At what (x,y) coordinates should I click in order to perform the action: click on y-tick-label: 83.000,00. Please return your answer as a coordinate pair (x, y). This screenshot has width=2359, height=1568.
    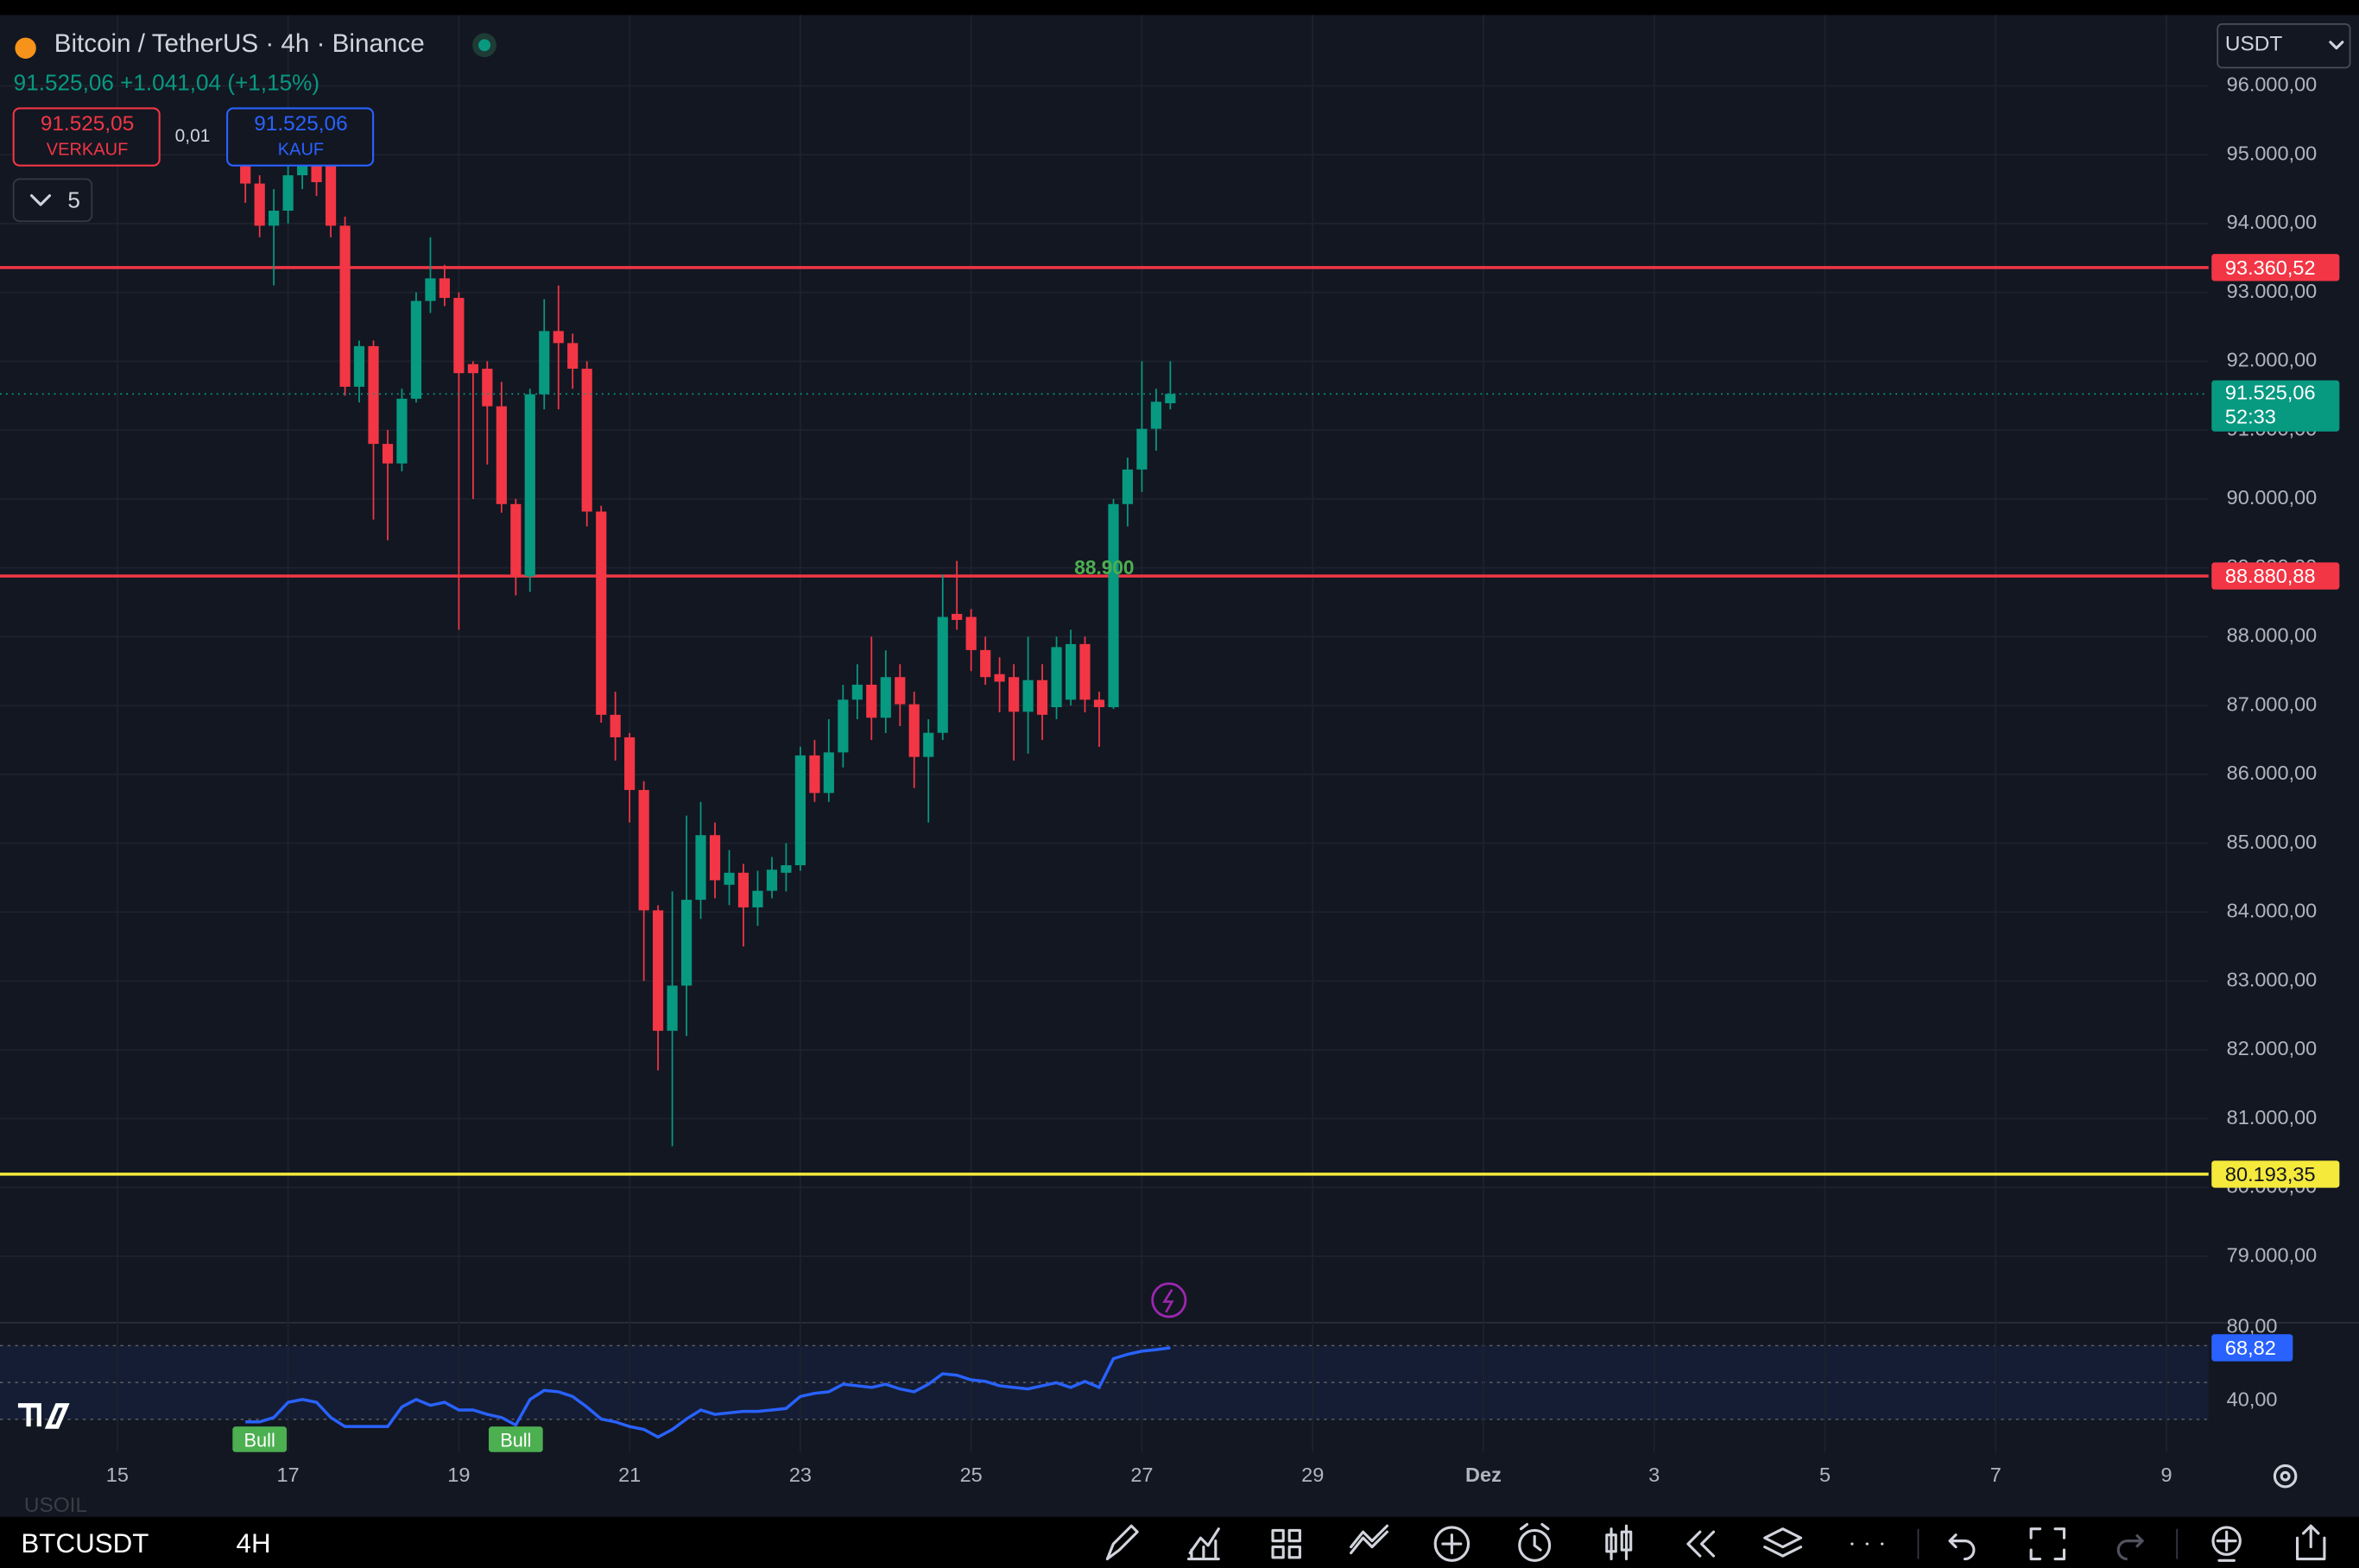
    Looking at the image, I should click on (2272, 979).